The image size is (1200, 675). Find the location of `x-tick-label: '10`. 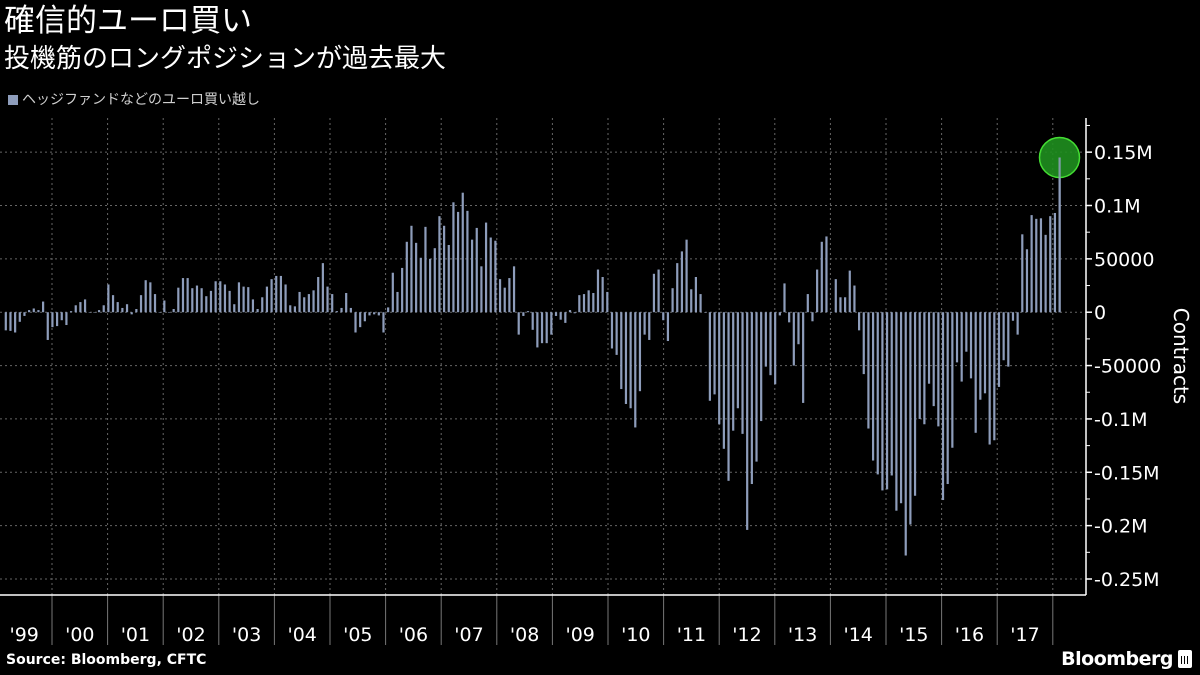

x-tick-label: '10 is located at coordinates (635, 635).